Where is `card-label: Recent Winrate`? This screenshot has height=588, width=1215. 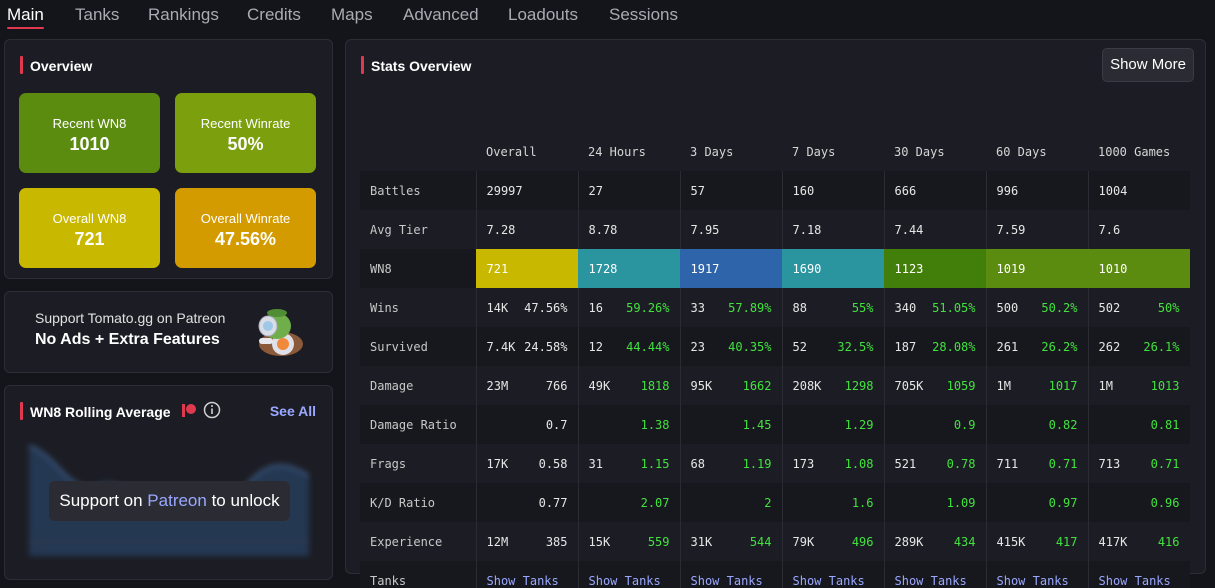 card-label: Recent Winrate is located at coordinates (245, 123).